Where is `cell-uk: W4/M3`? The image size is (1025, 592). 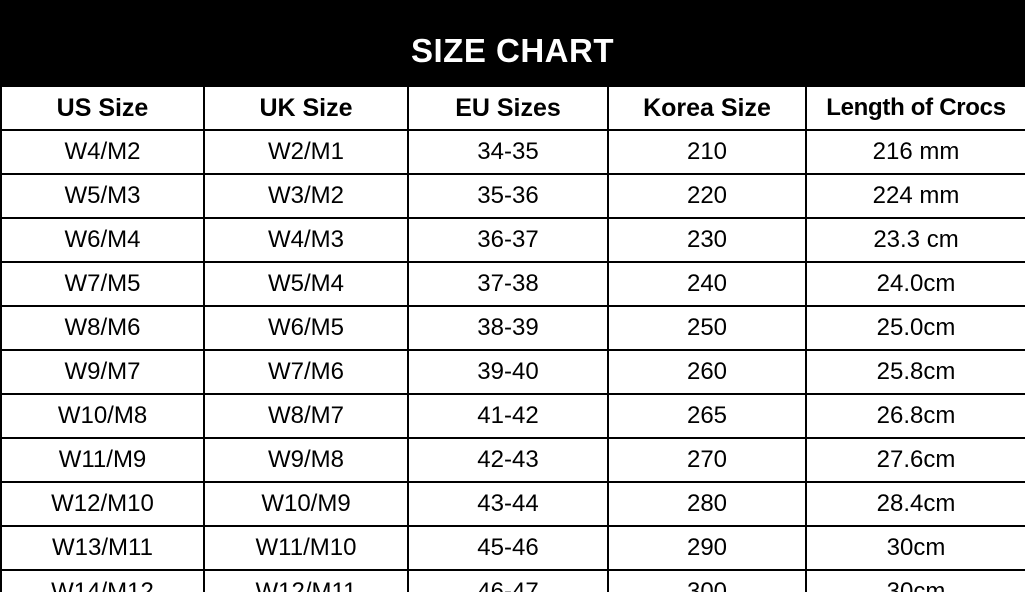
cell-uk: W4/M3 is located at coordinates (306, 240).